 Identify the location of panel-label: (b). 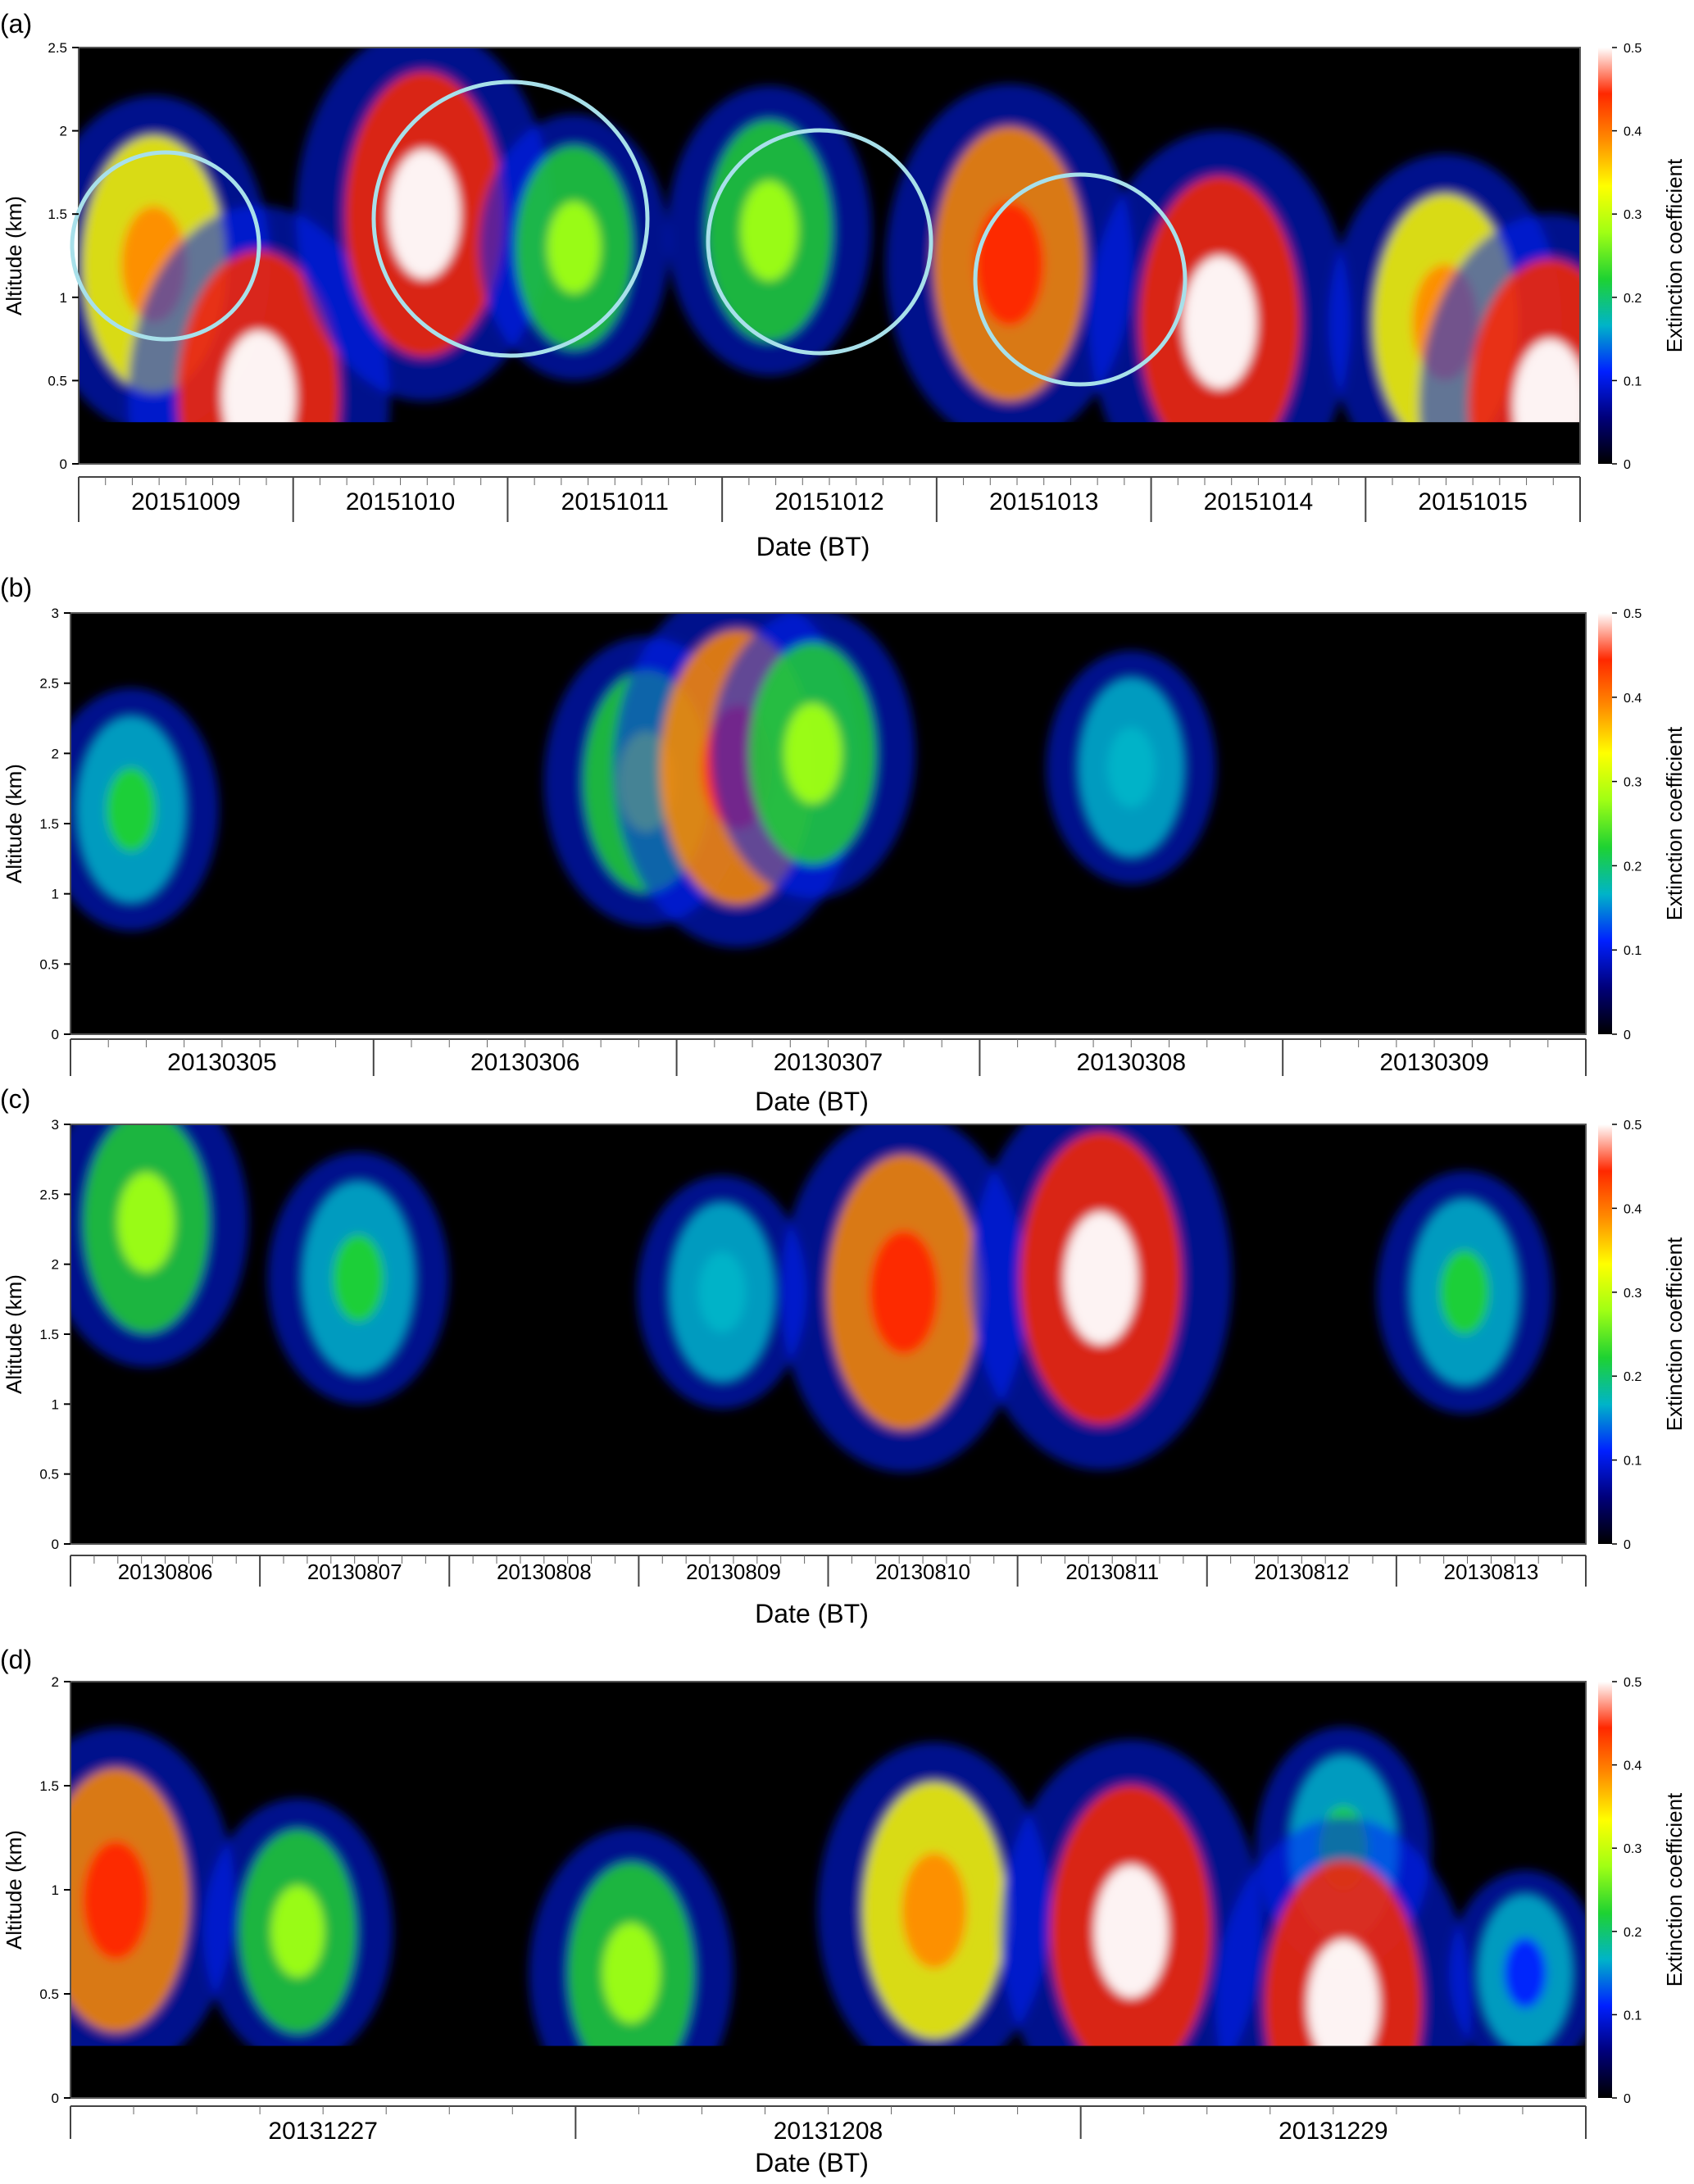
(16, 587).